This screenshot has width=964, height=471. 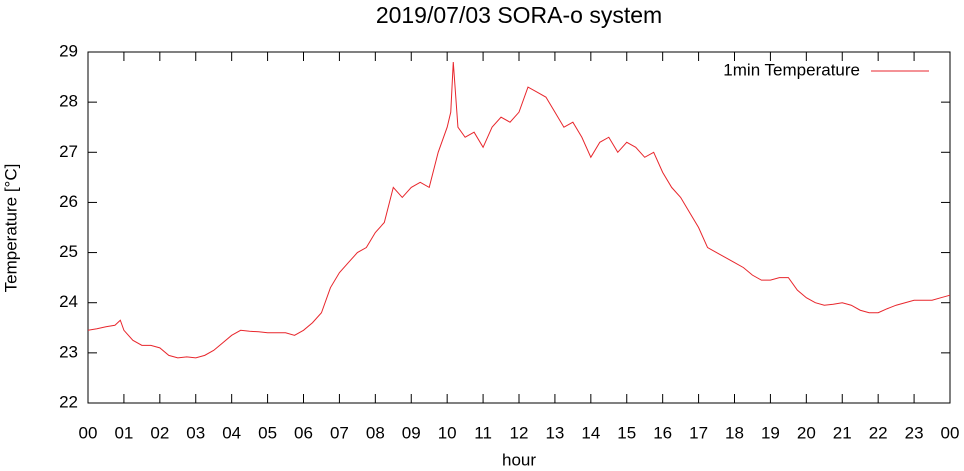 I want to click on x-tick-label: 01, so click(x=123, y=432).